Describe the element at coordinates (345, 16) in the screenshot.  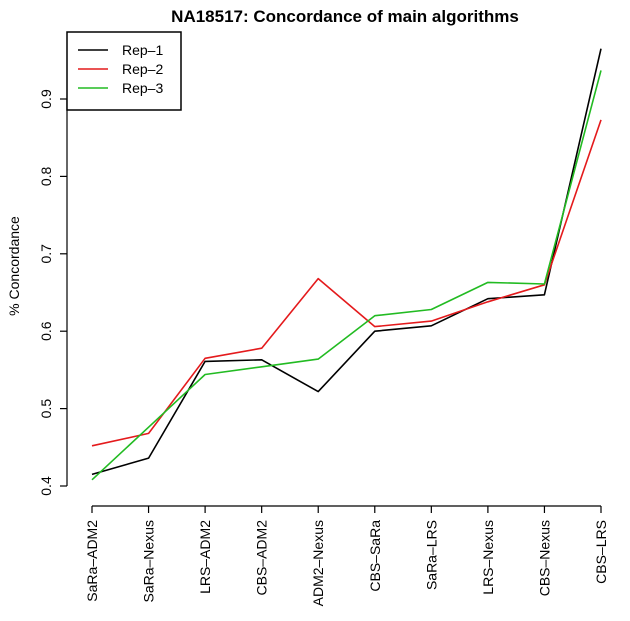
I see `chart-title: NA18517: Concordance of main algorithms` at that location.